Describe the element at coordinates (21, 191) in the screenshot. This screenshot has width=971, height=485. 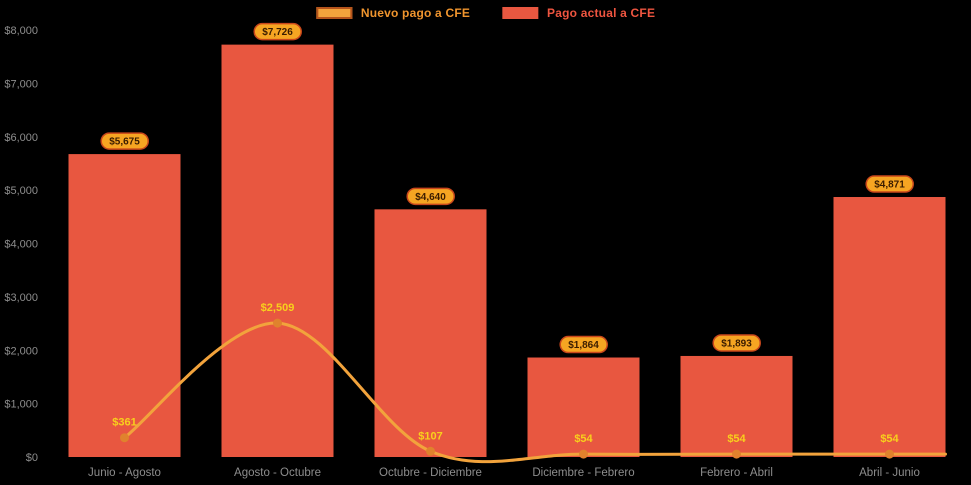
I see `y-axis-tick-label: $5,000` at that location.